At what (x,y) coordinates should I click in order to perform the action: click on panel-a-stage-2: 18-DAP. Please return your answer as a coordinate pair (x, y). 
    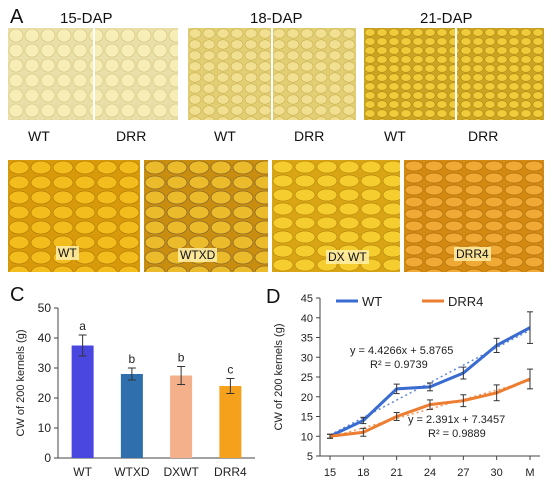
    Looking at the image, I should click on (276, 18).